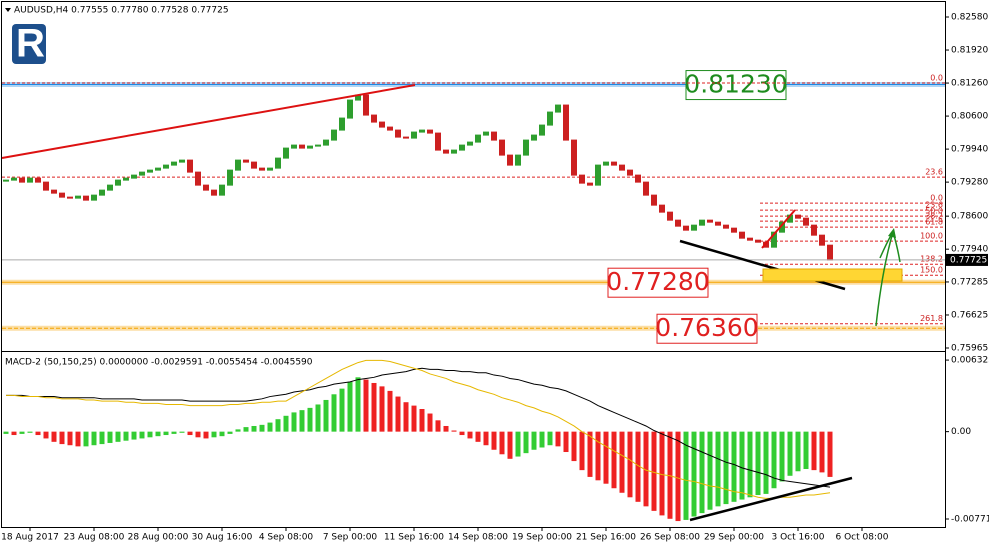  I want to click on x-tick-label: 23 Aug 08:00, so click(94, 538).